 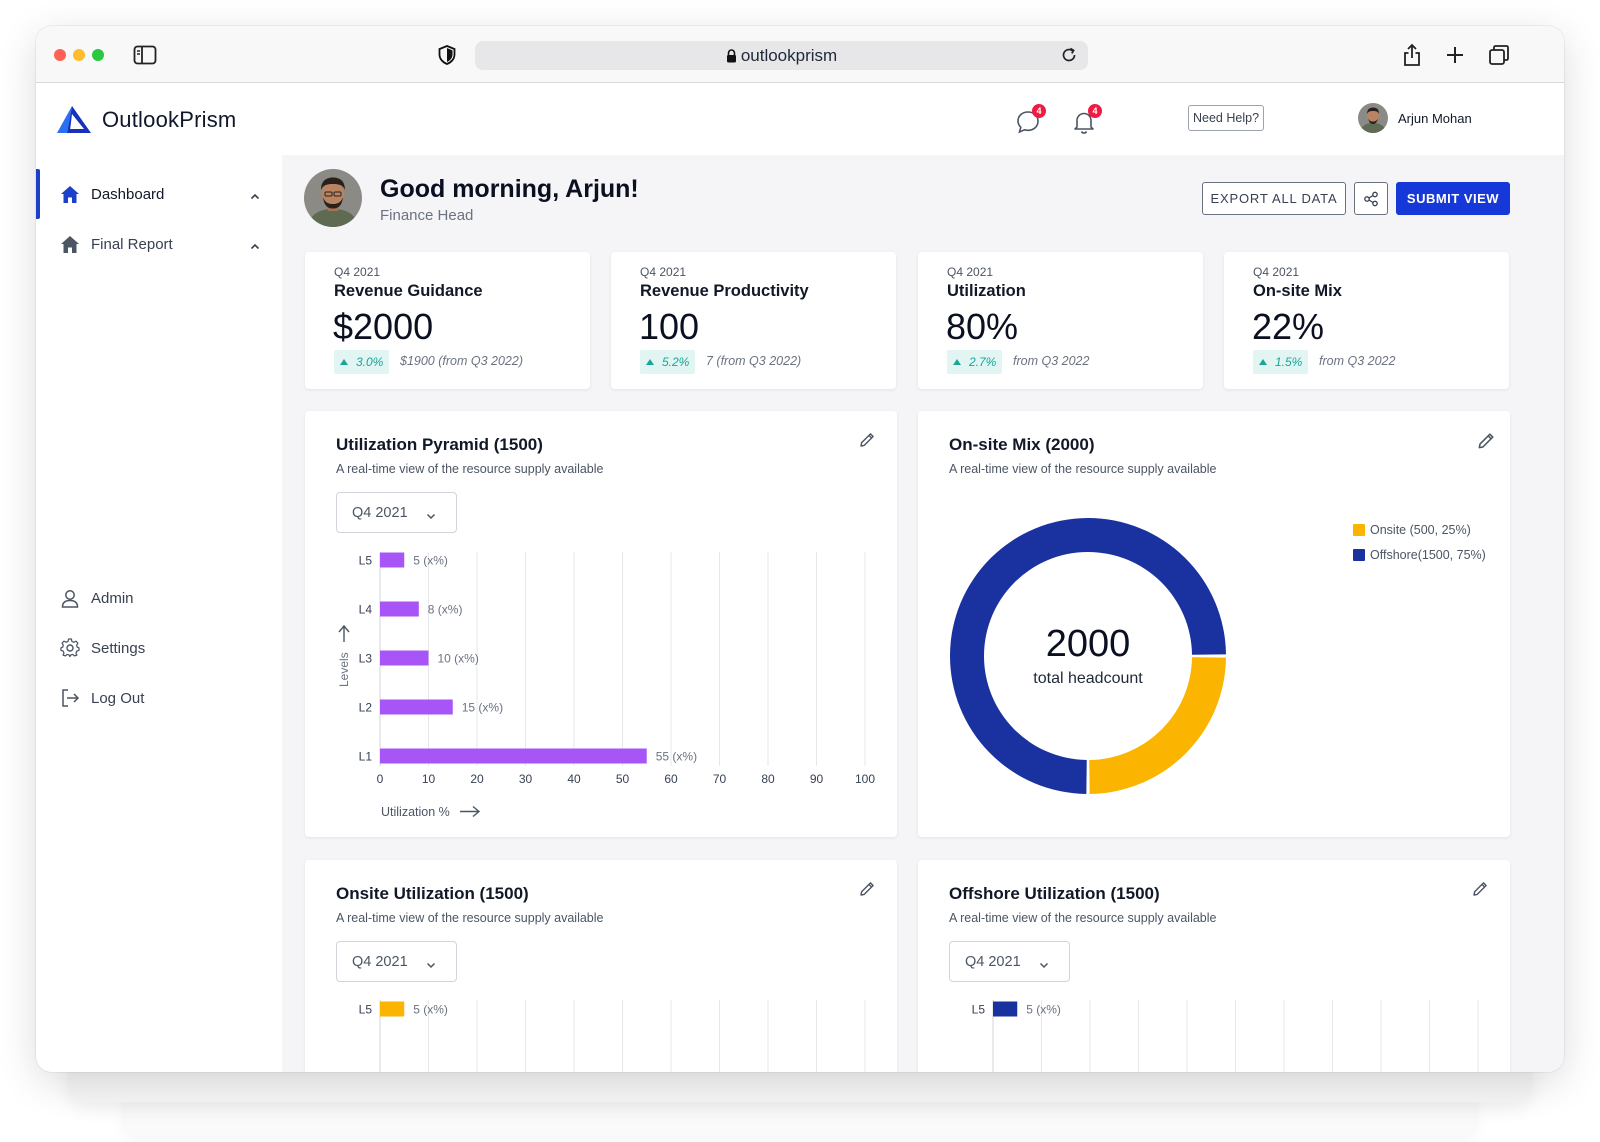 I want to click on donut-center-label: total headcount, so click(x=1088, y=678).